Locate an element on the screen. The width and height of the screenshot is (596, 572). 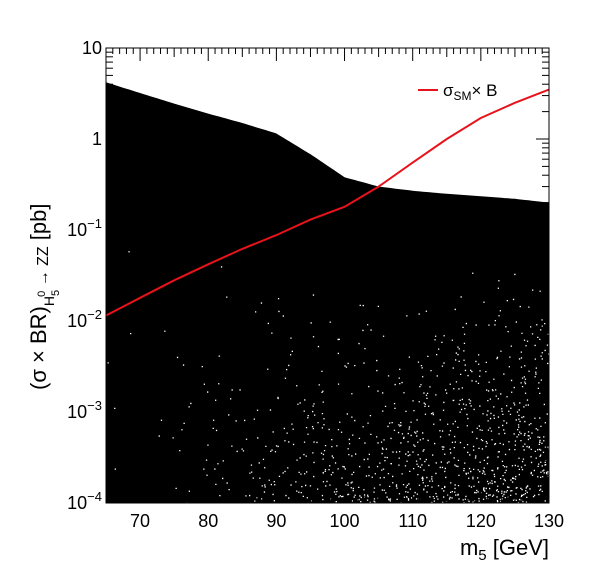
x-tick-label: 120 is located at coordinates (481, 521).